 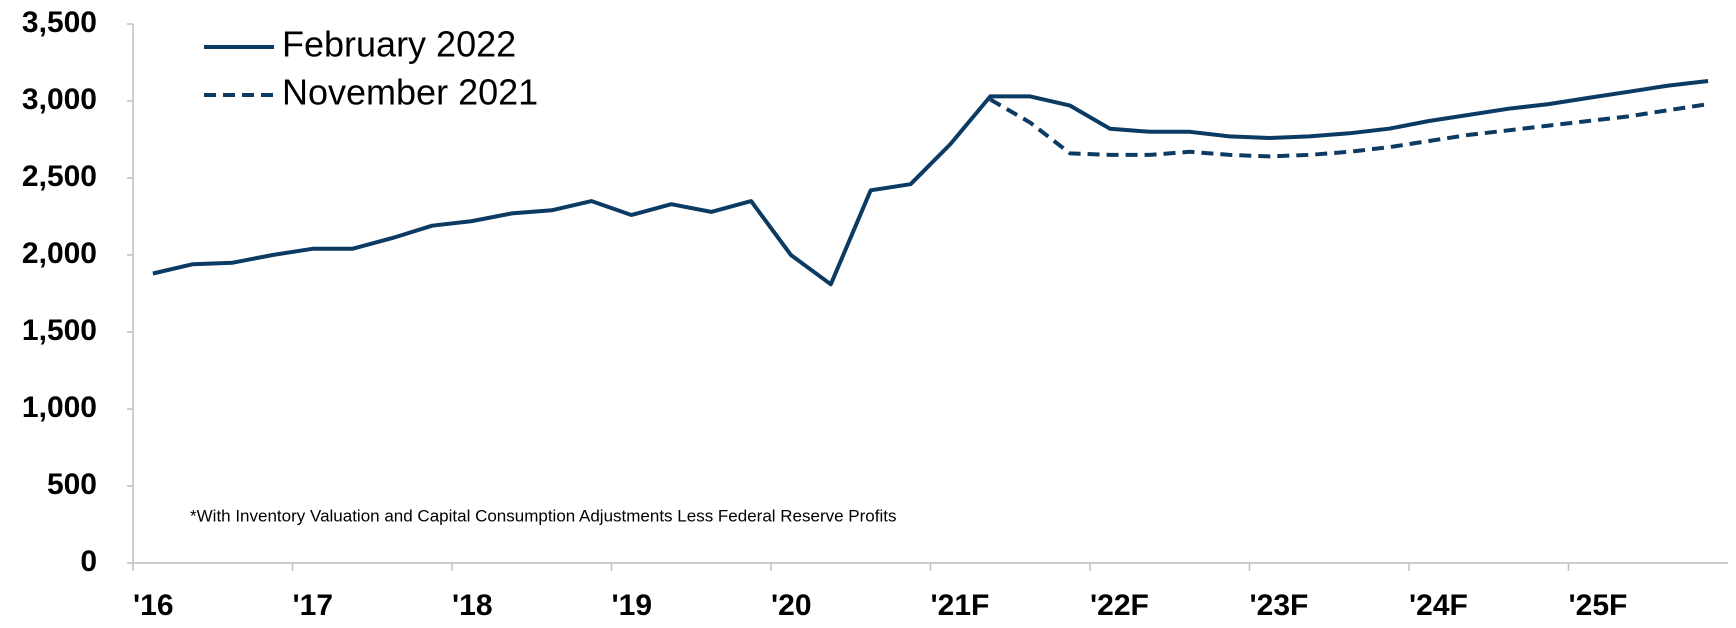 What do you see at coordinates (1279, 605) in the screenshot?
I see `x-tick-label: '23F` at bounding box center [1279, 605].